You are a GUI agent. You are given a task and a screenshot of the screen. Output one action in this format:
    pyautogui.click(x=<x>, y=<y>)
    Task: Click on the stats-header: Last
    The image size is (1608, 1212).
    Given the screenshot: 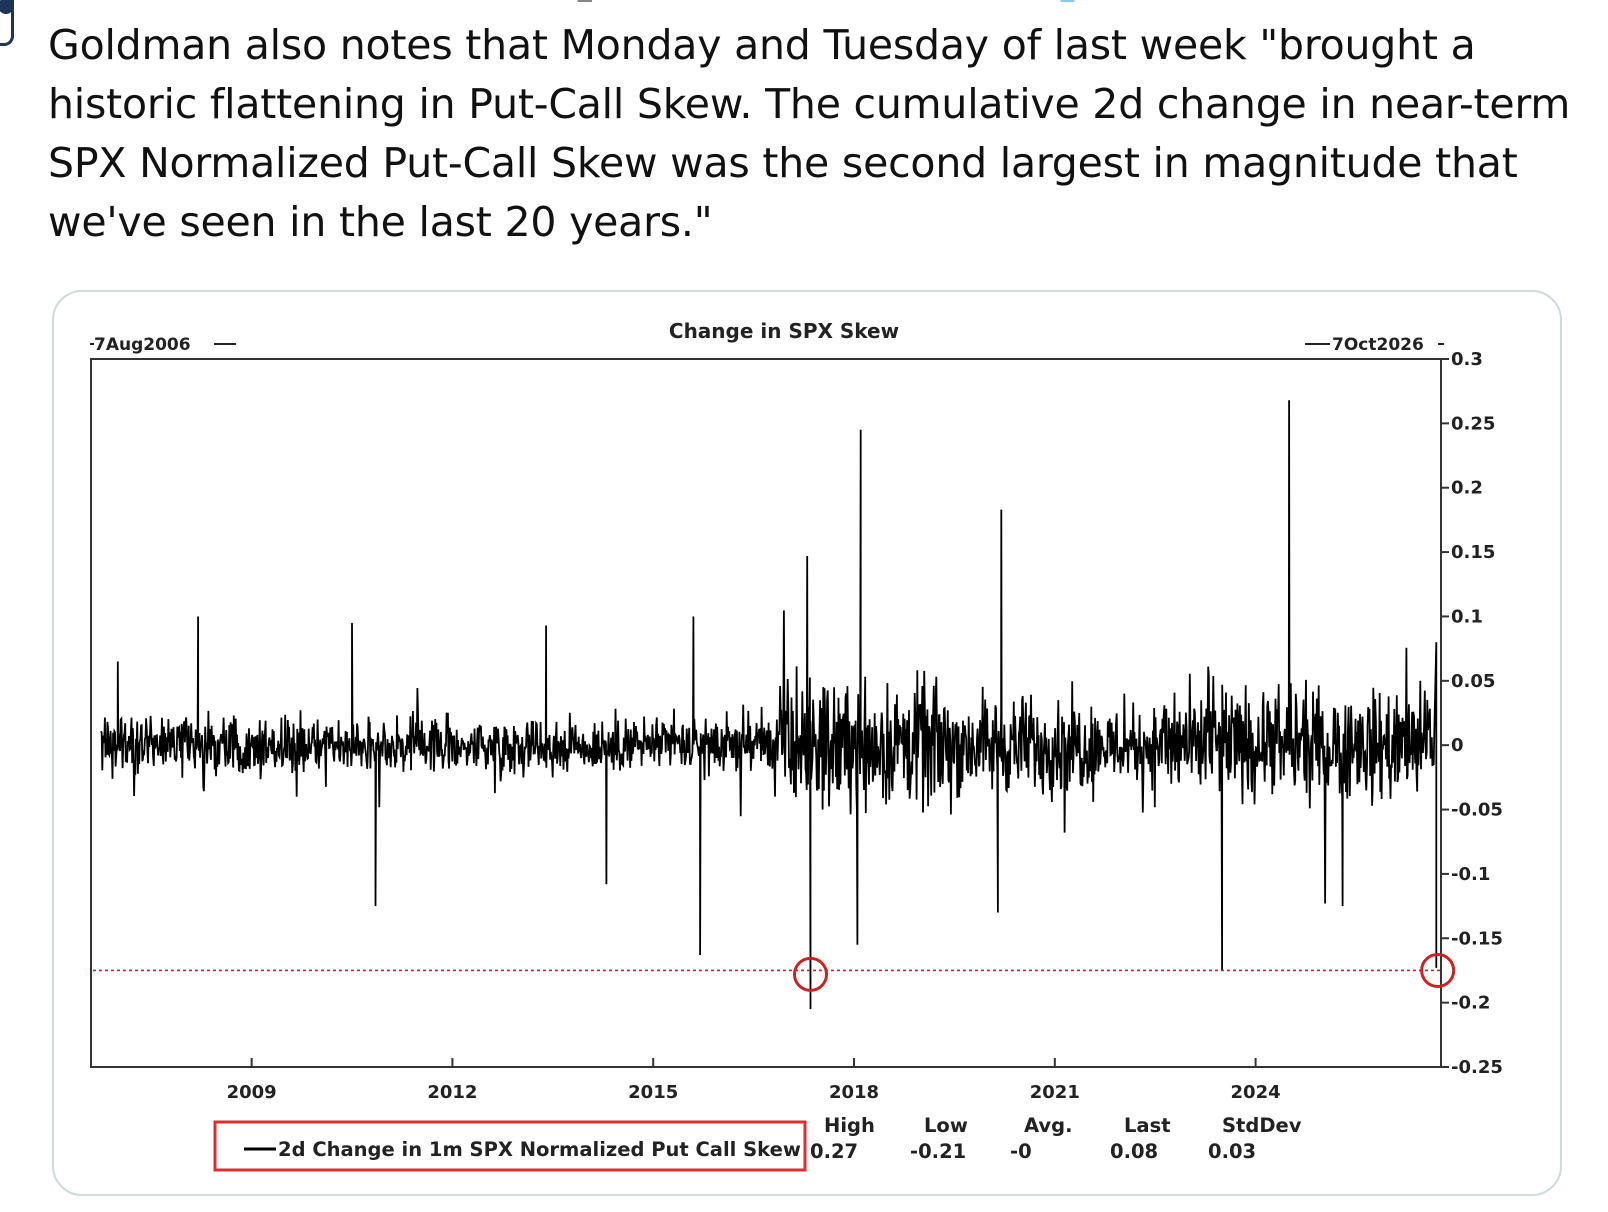 What is the action you would take?
    pyautogui.click(x=1147, y=1125)
    